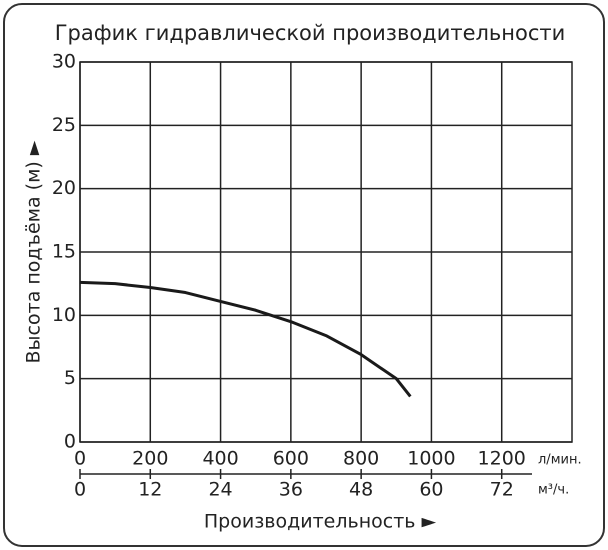  What do you see at coordinates (431, 490) in the screenshot?
I see `x2-tick-label: 60` at bounding box center [431, 490].